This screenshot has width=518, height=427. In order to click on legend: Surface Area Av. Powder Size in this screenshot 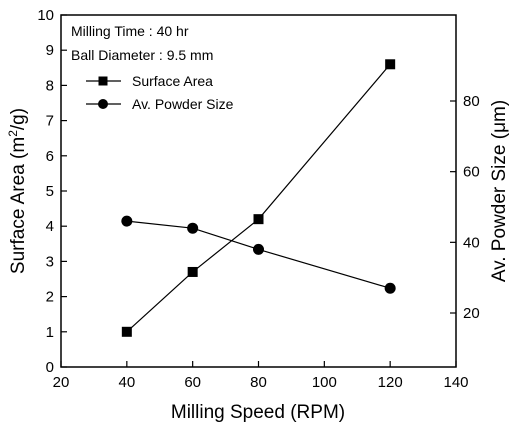, I will do `click(160, 92)`.